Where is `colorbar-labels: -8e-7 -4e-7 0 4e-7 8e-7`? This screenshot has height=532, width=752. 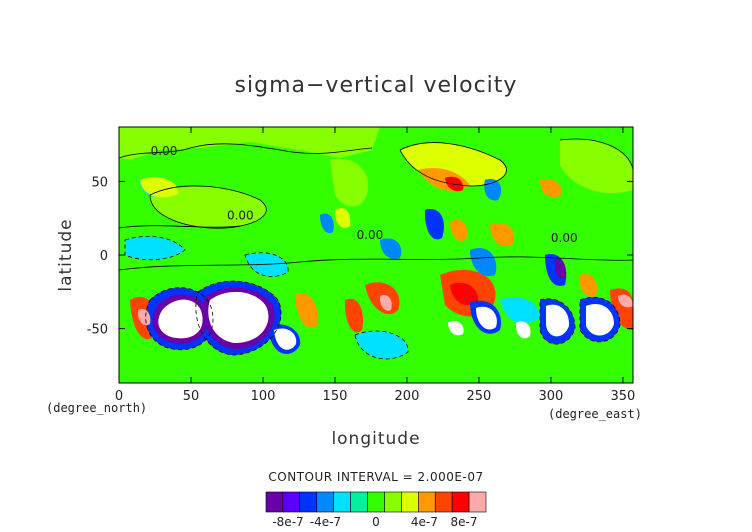 colorbar-labels: -8e-7 -4e-7 0 4e-7 8e-7 is located at coordinates (374, 522).